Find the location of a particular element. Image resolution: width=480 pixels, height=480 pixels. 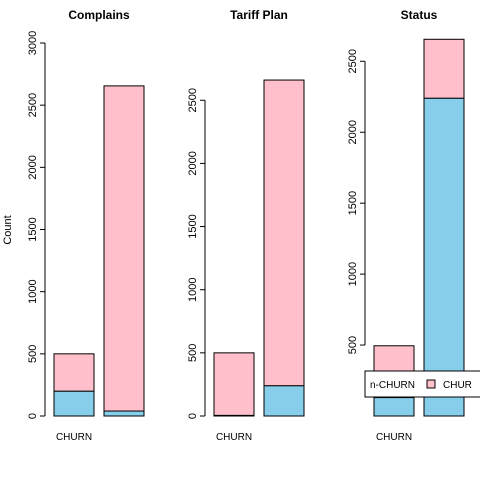

y-axis: 500 1000 1500 2000 2500 is located at coordinates (356, 201).